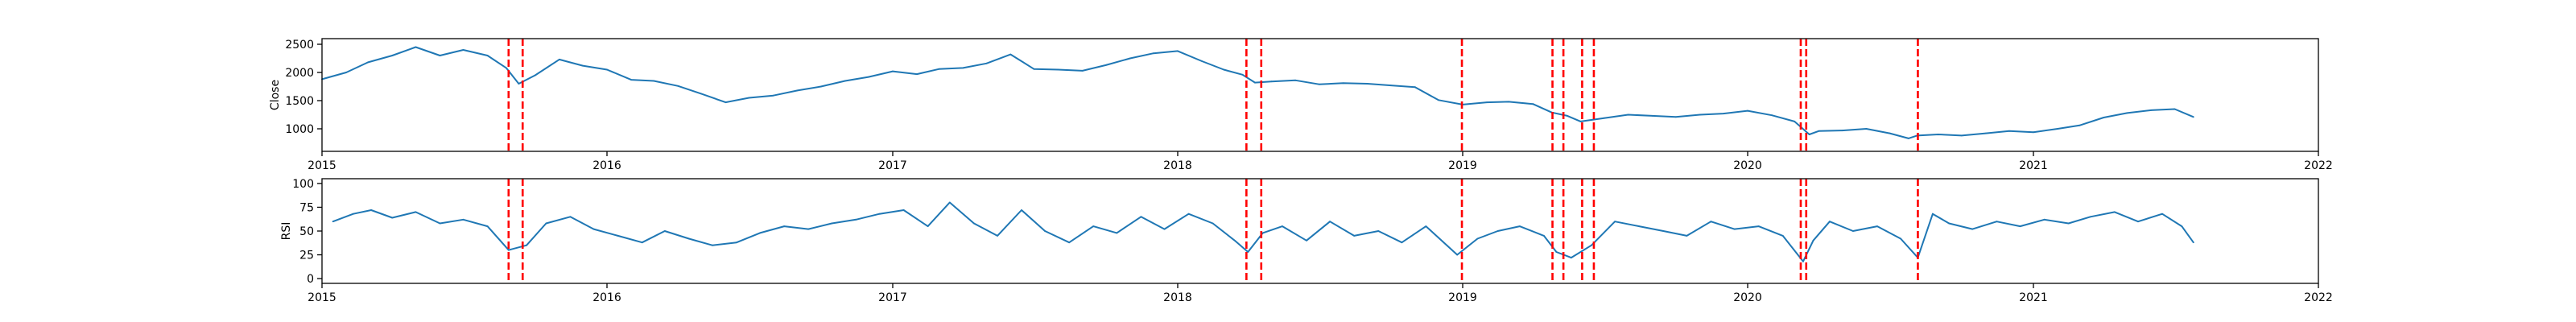 The image size is (2576, 322). I want to click on close-x-tick-label: 2015, so click(322, 165).